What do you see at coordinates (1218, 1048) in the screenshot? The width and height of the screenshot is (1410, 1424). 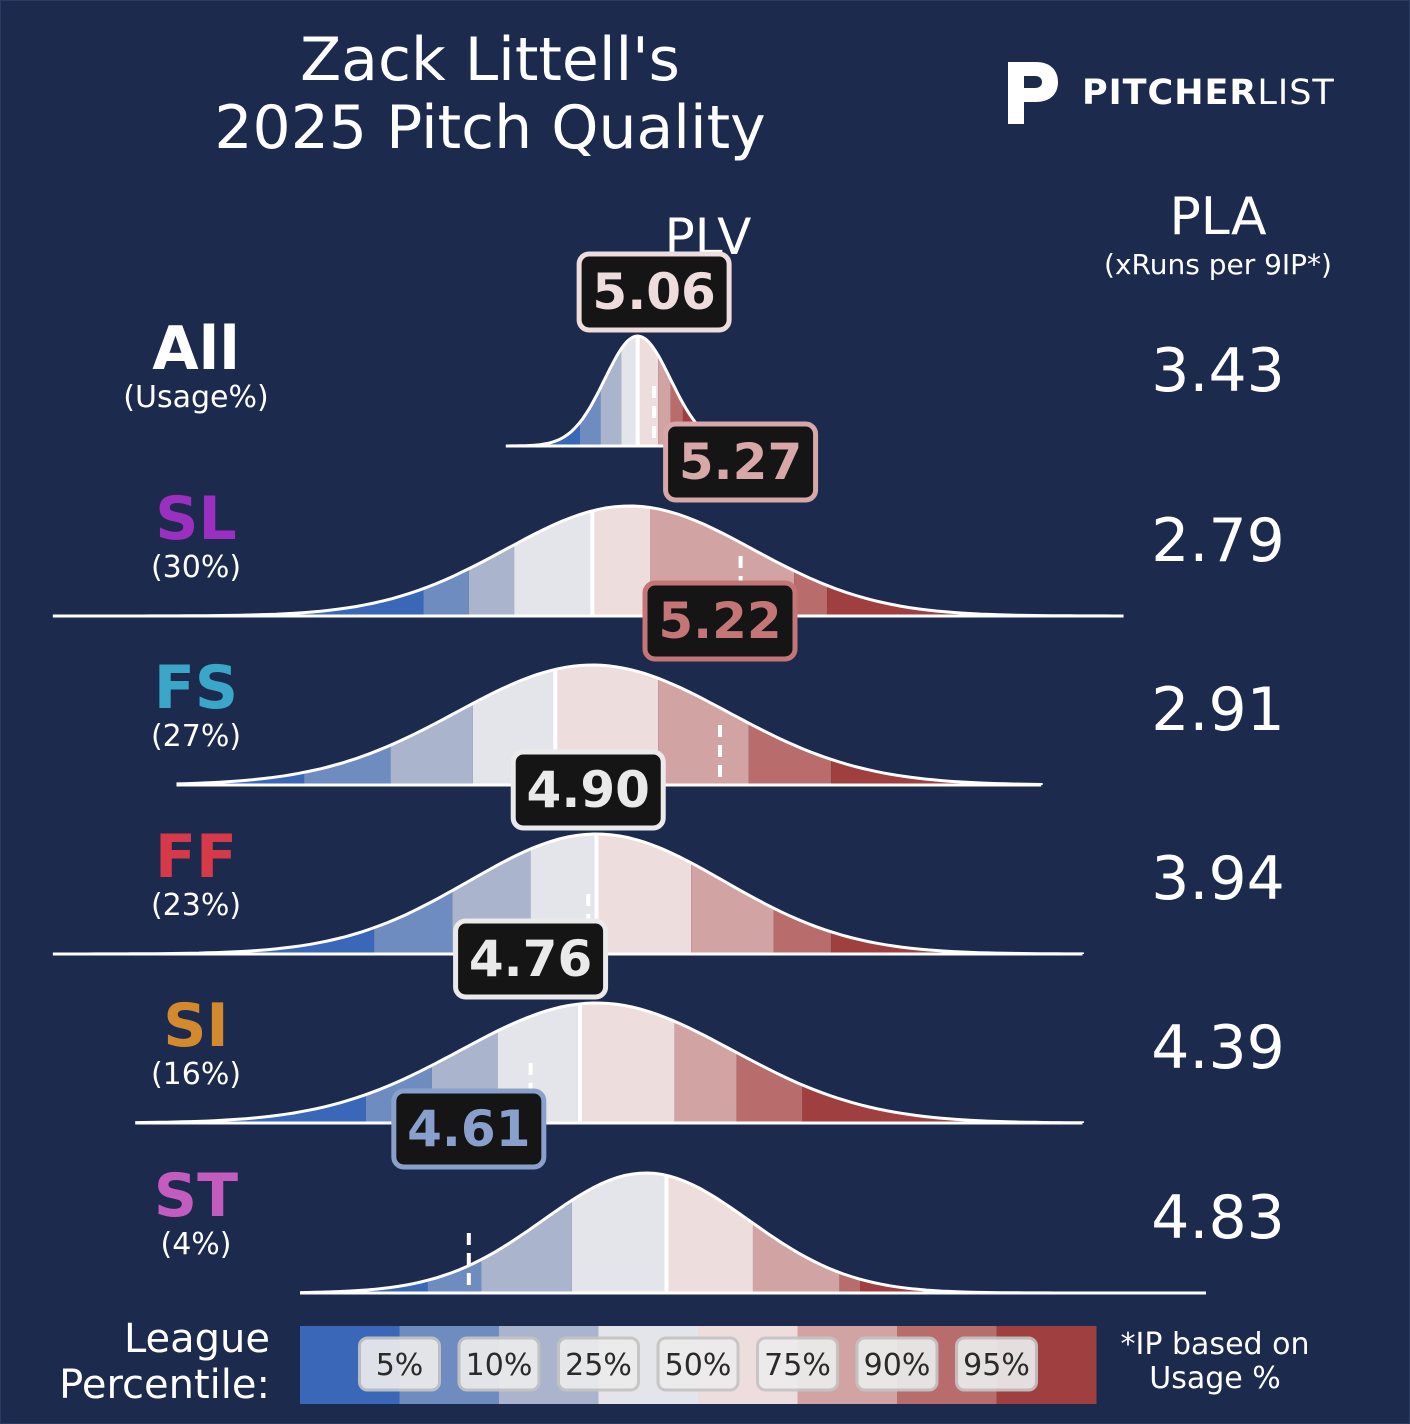 I see `pla-value-si: 4.39` at bounding box center [1218, 1048].